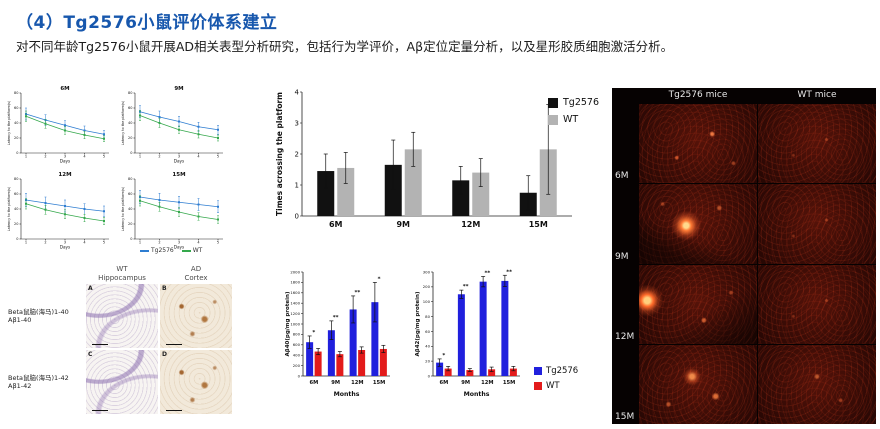 This screenshot has width=880, height=429. I want to click on svg-text: 300, so click(427, 271).